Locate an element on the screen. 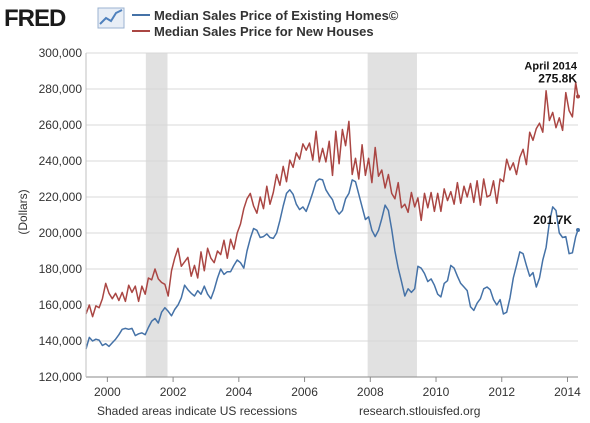  legend-label-existing: Median Sales Price of Existing Homes© is located at coordinates (276, 15).